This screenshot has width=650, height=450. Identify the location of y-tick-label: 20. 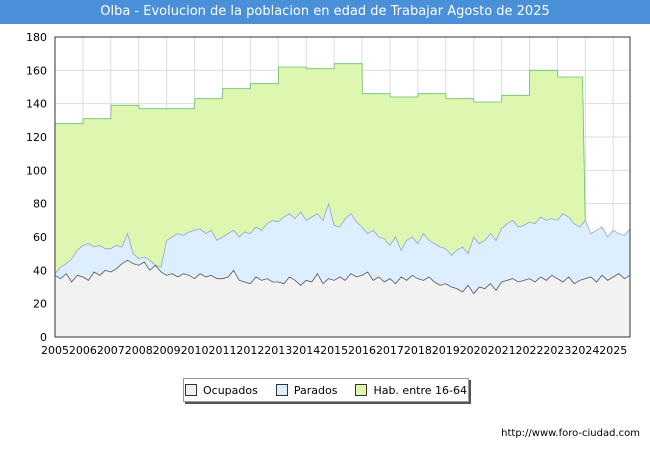
(40, 304).